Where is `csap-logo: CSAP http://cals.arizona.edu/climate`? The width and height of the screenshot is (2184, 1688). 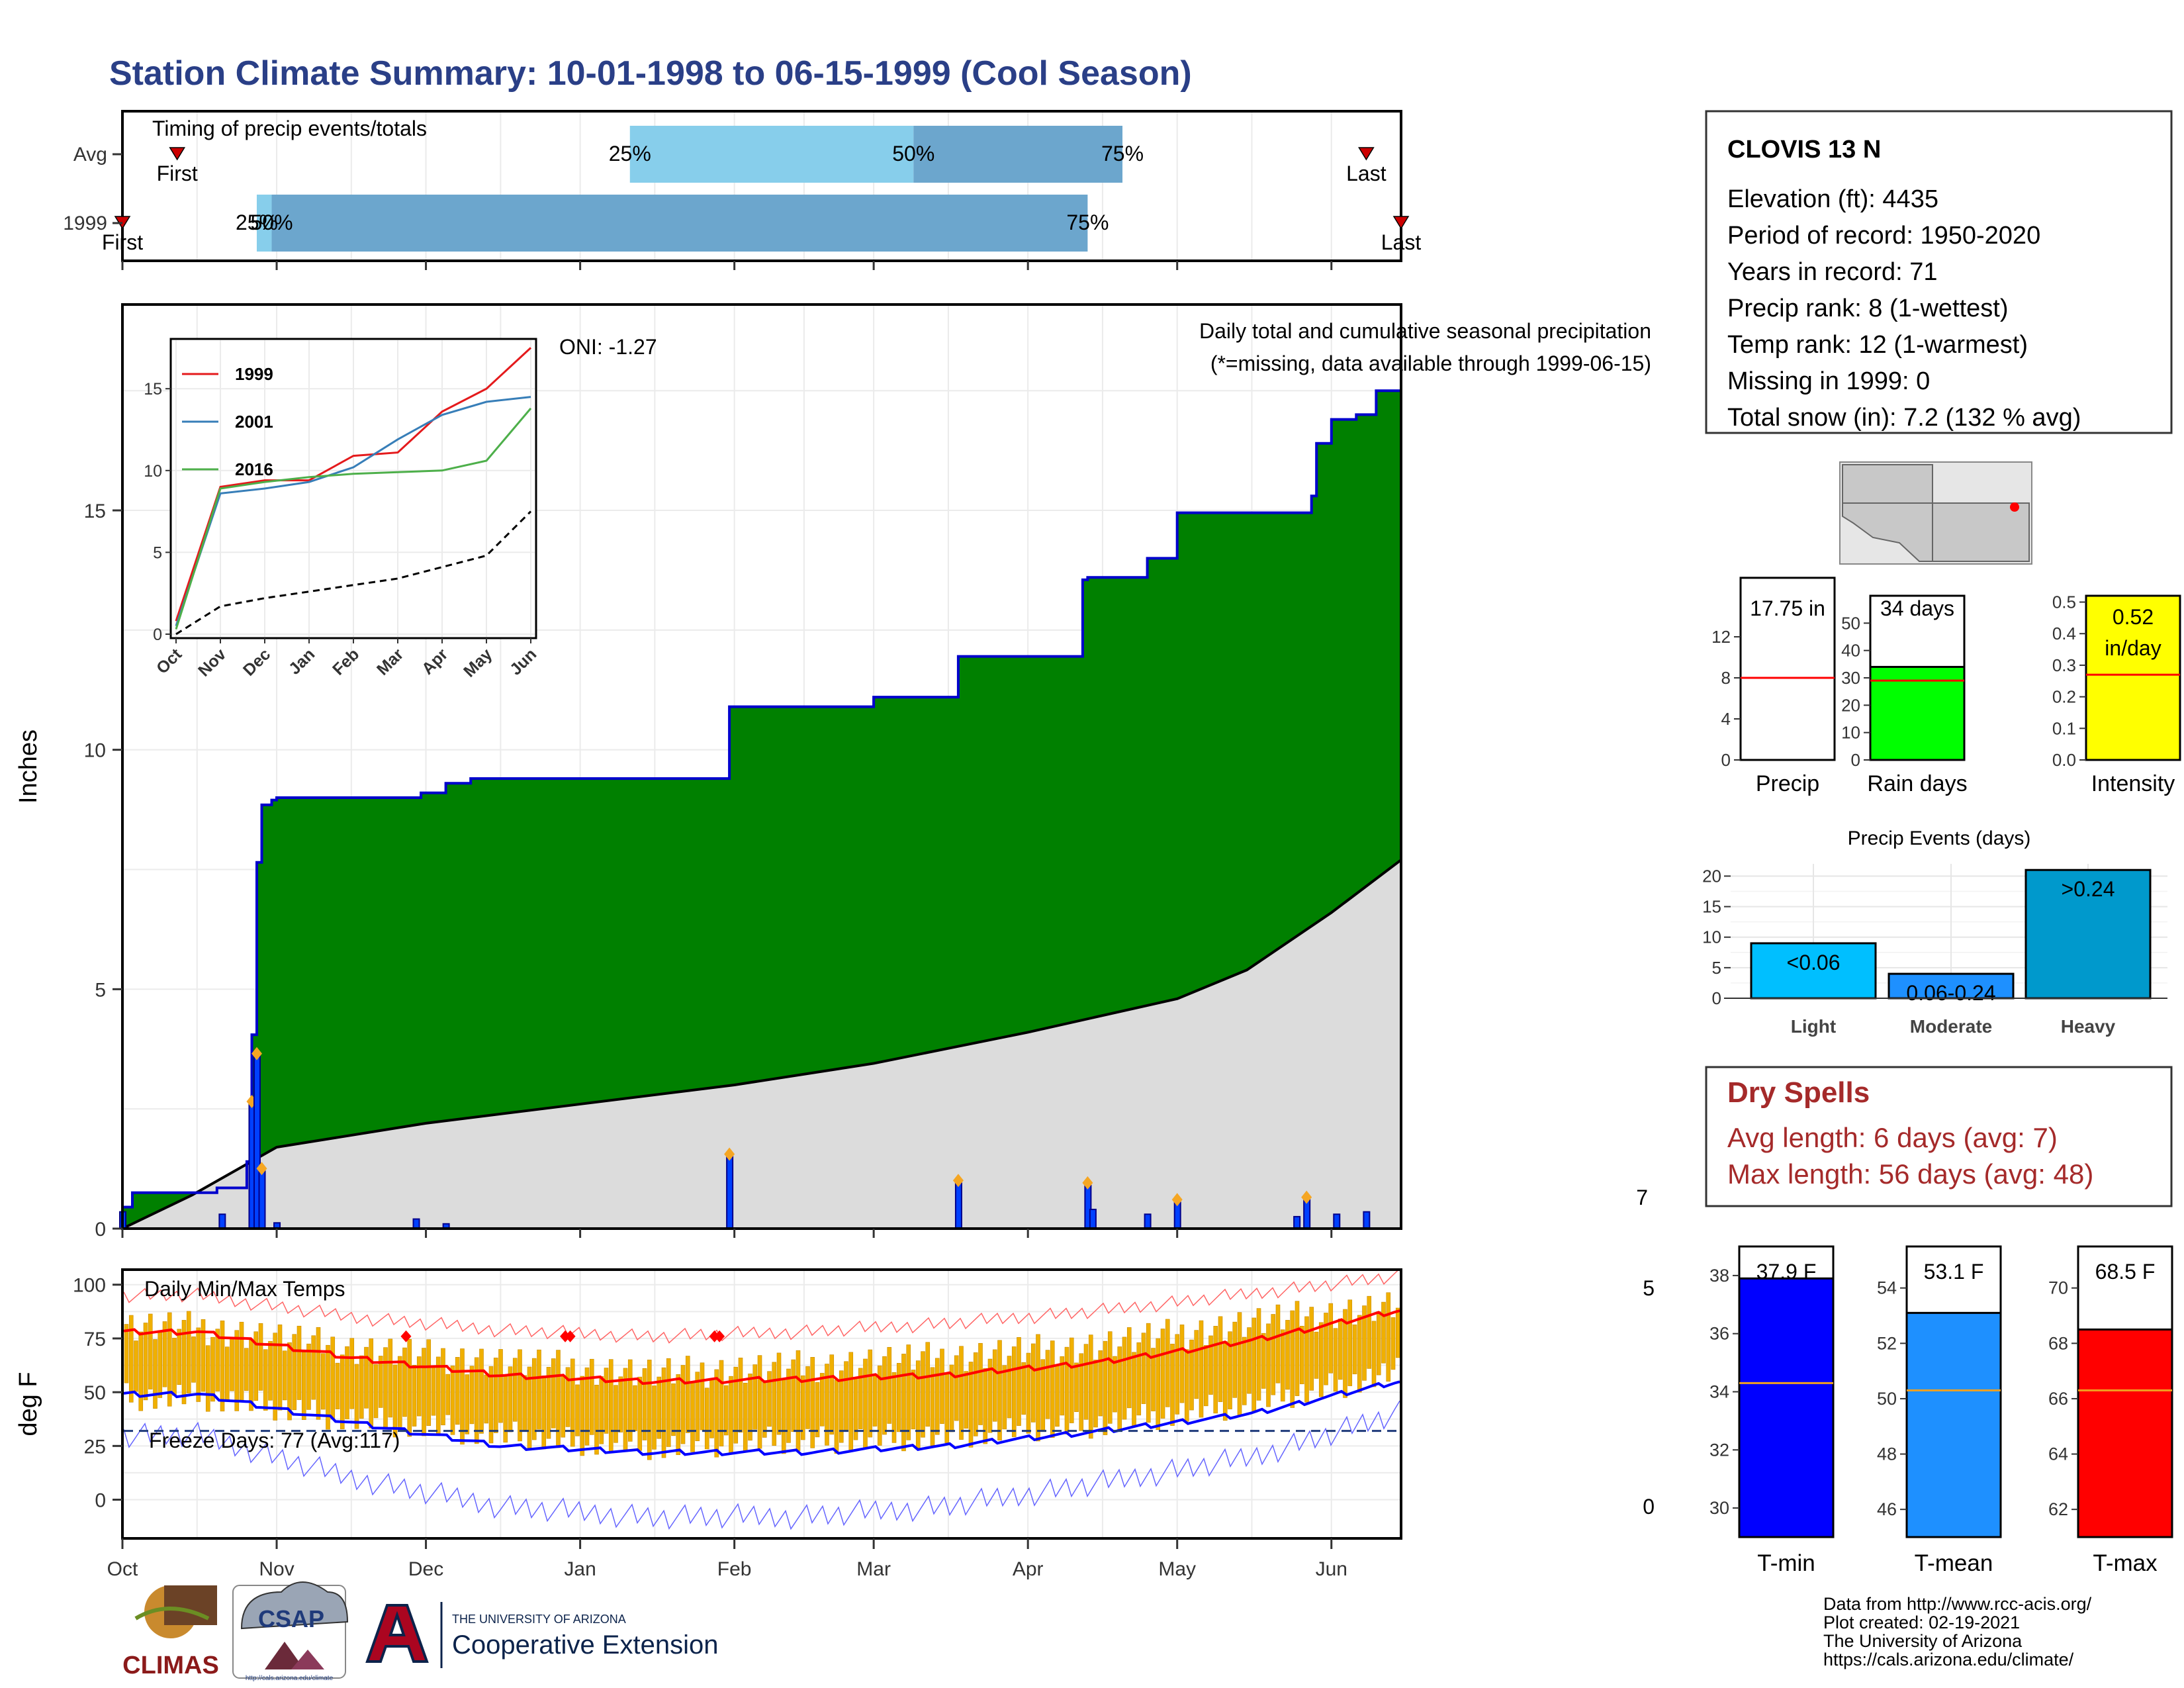 csap-logo: CSAP http://cals.arizona.edu/climate is located at coordinates (290, 1631).